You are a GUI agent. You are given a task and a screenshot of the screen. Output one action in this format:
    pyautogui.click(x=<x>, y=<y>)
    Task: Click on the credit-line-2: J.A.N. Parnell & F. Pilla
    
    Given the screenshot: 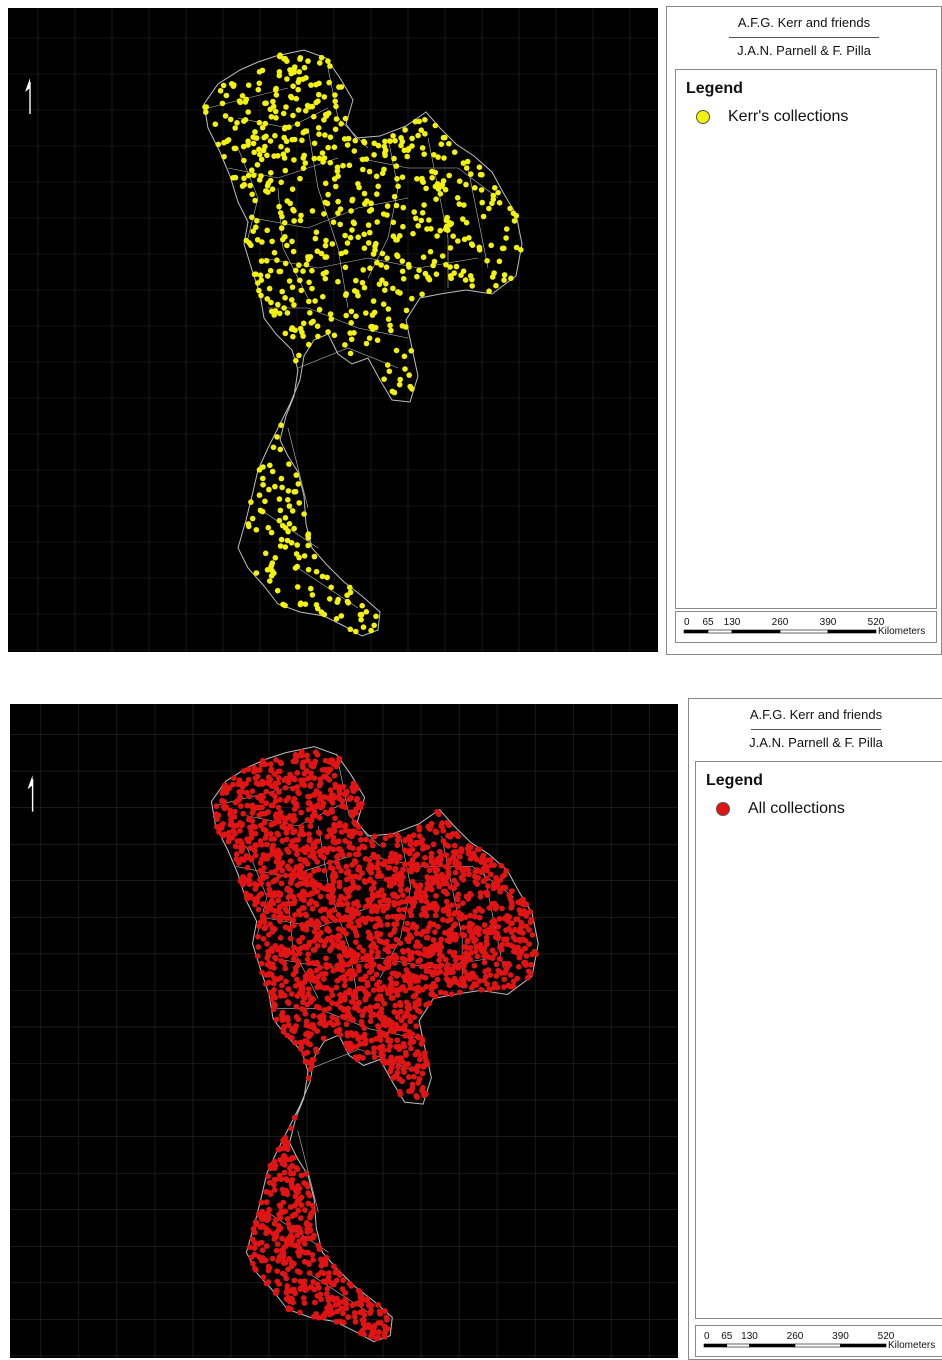 What is the action you would take?
    pyautogui.click(x=804, y=50)
    